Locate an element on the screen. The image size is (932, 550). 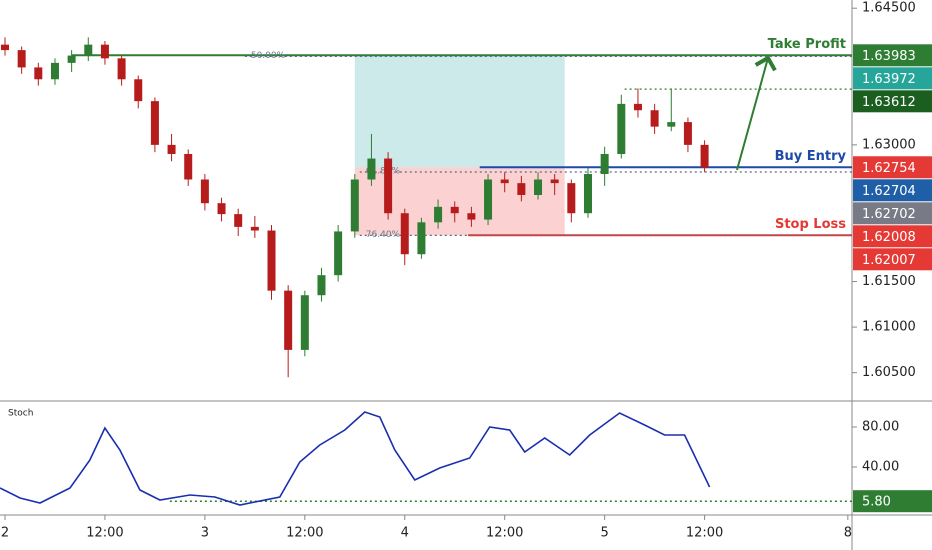
price-label: 1.62702 is located at coordinates (889, 214).